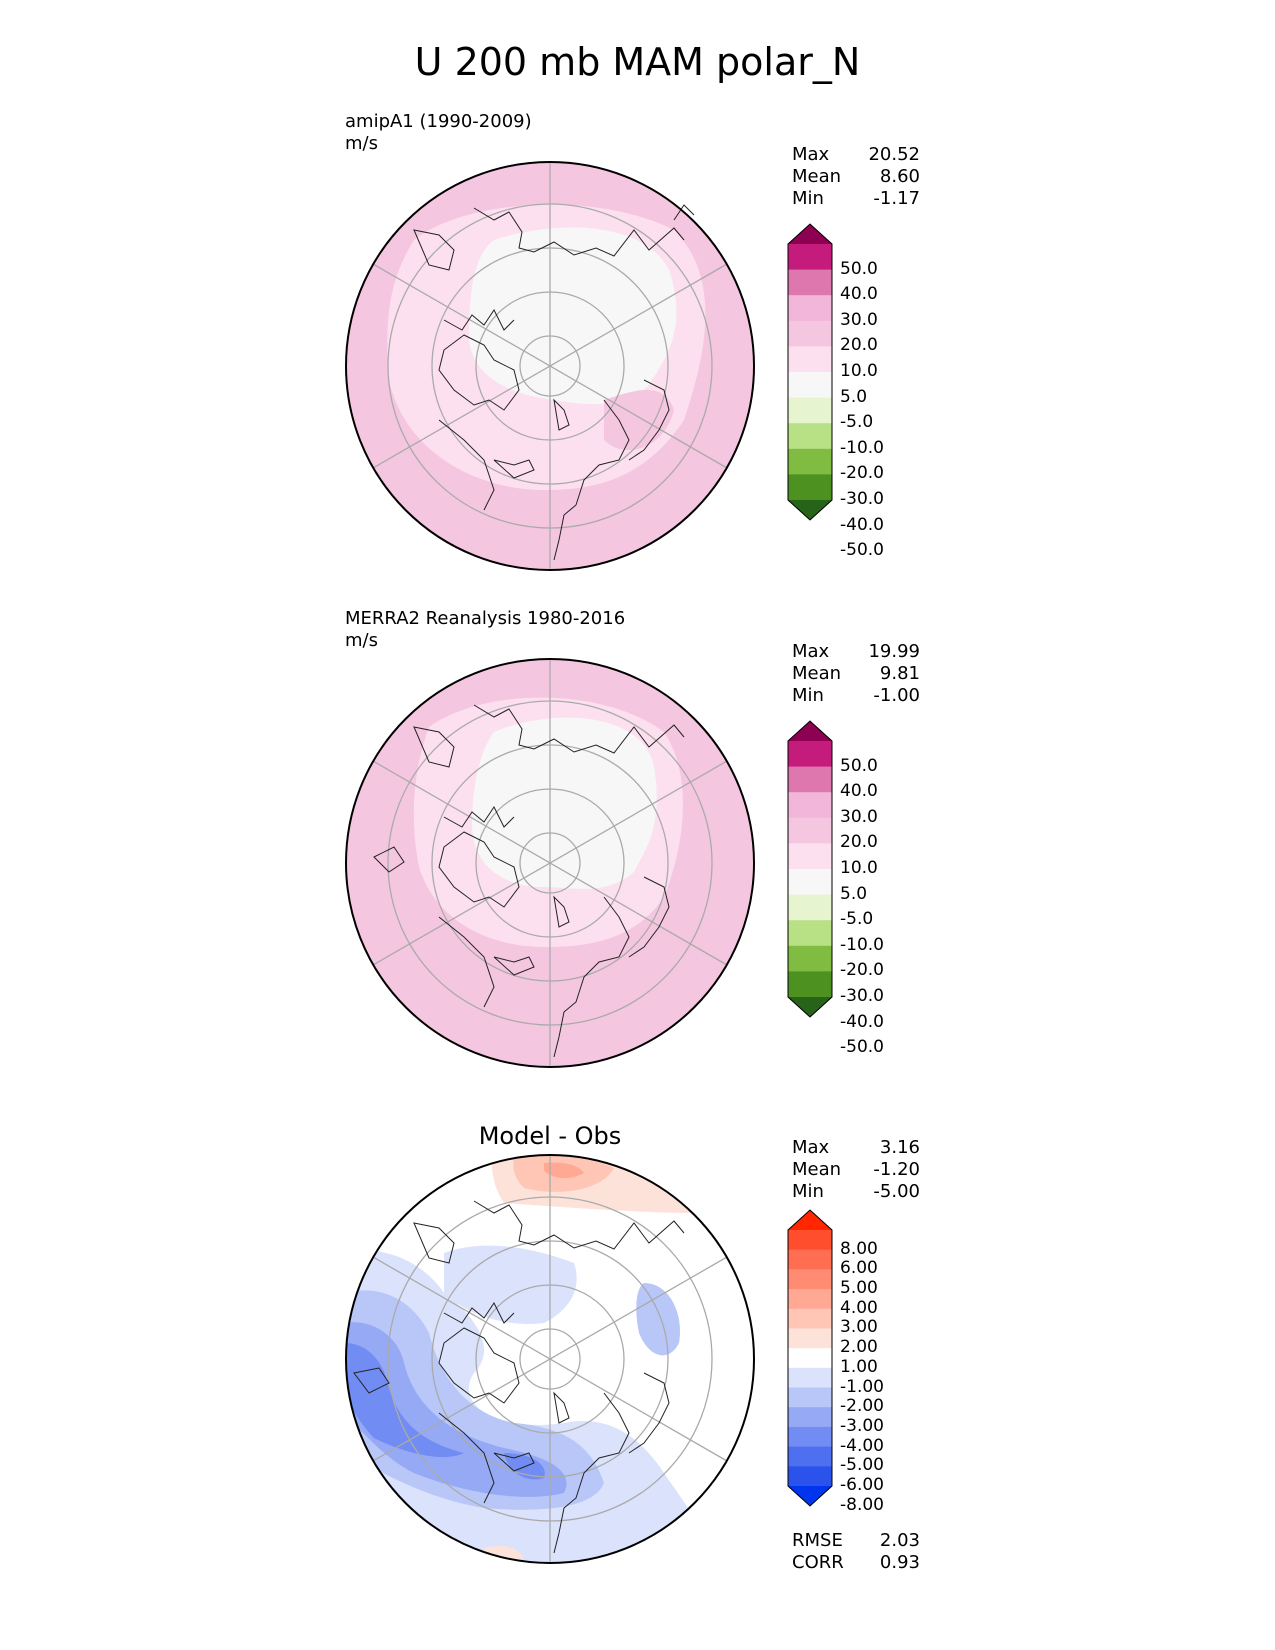  Describe the element at coordinates (856, 1170) in the screenshot. I see `stats-box: Max 3.16 Mean -1.20 Min -5.00` at that location.